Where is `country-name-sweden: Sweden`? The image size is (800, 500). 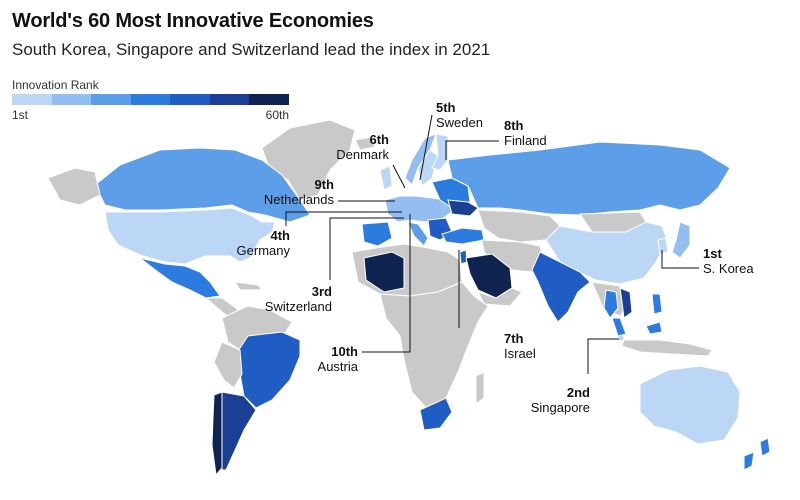 country-name-sweden: Sweden is located at coordinates (459, 122).